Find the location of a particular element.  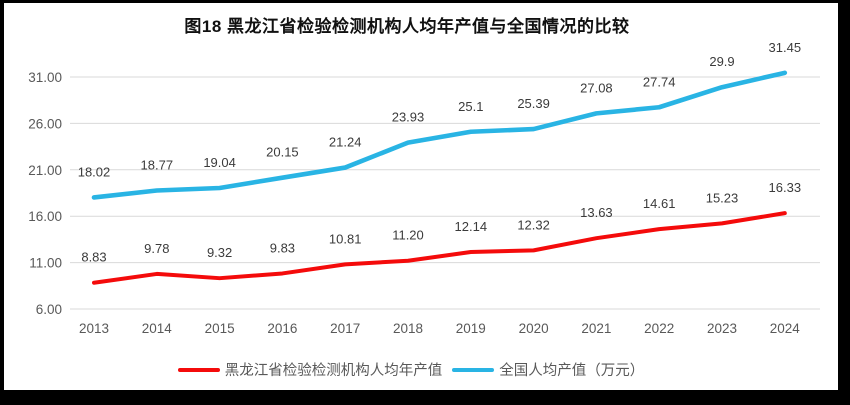

data-label-national: 25.1 is located at coordinates (470, 106).